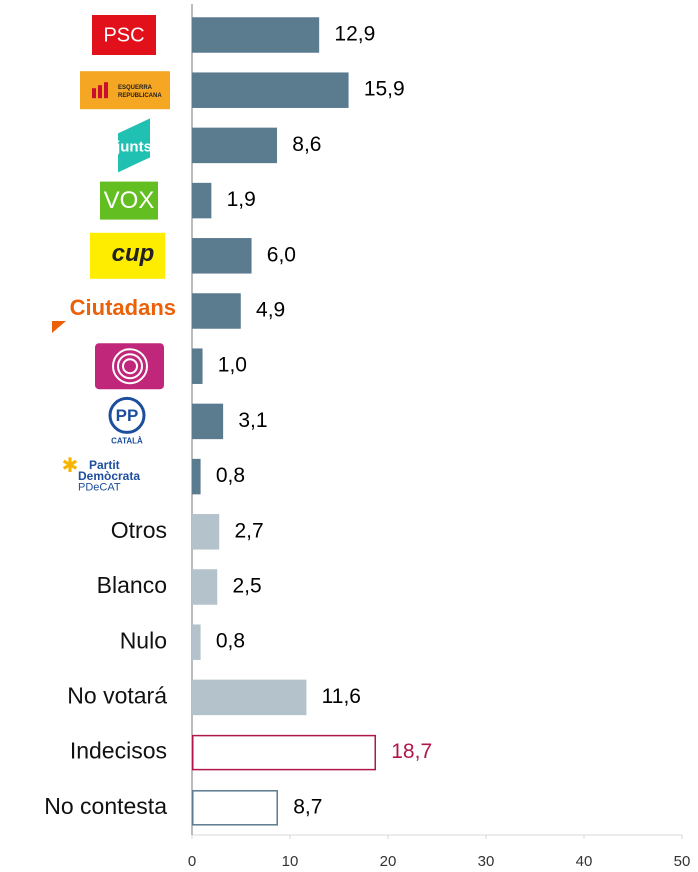 This screenshot has height=872, width=698. I want to click on value-label: 4,9, so click(270, 310).